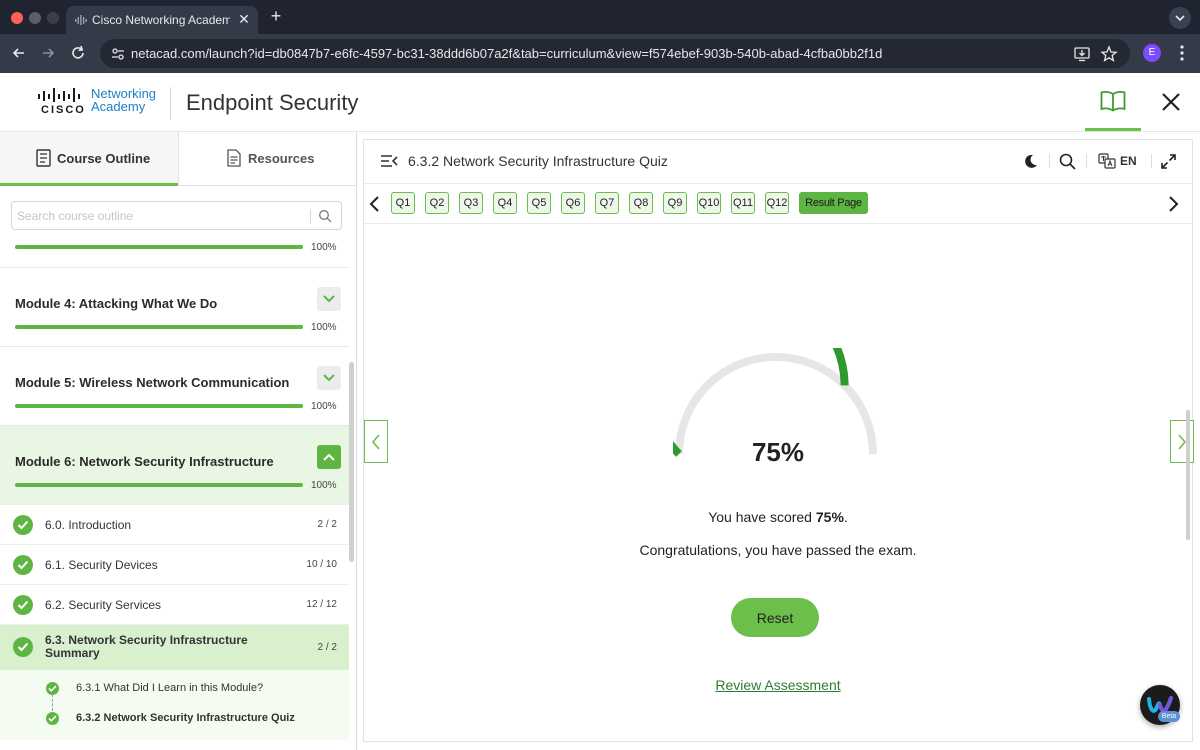 Image resolution: width=1200 pixels, height=750 pixels. What do you see at coordinates (1160, 705) in the screenshot?
I see `webex-assistant-button: Beta` at bounding box center [1160, 705].